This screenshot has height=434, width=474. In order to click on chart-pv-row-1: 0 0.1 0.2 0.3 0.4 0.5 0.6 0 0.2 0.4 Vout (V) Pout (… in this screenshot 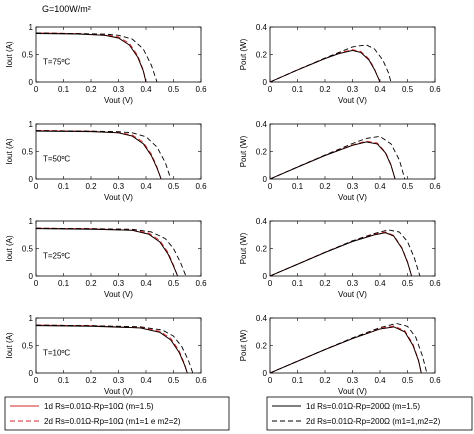, I will do `click(340, 161)`.